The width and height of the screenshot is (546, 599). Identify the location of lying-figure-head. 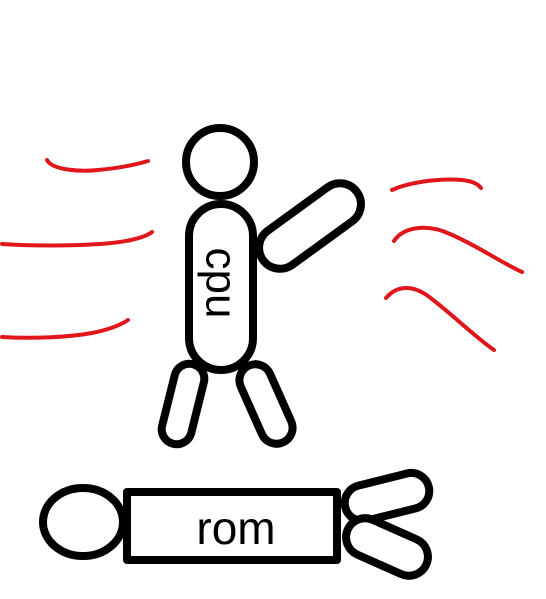
(83, 522).